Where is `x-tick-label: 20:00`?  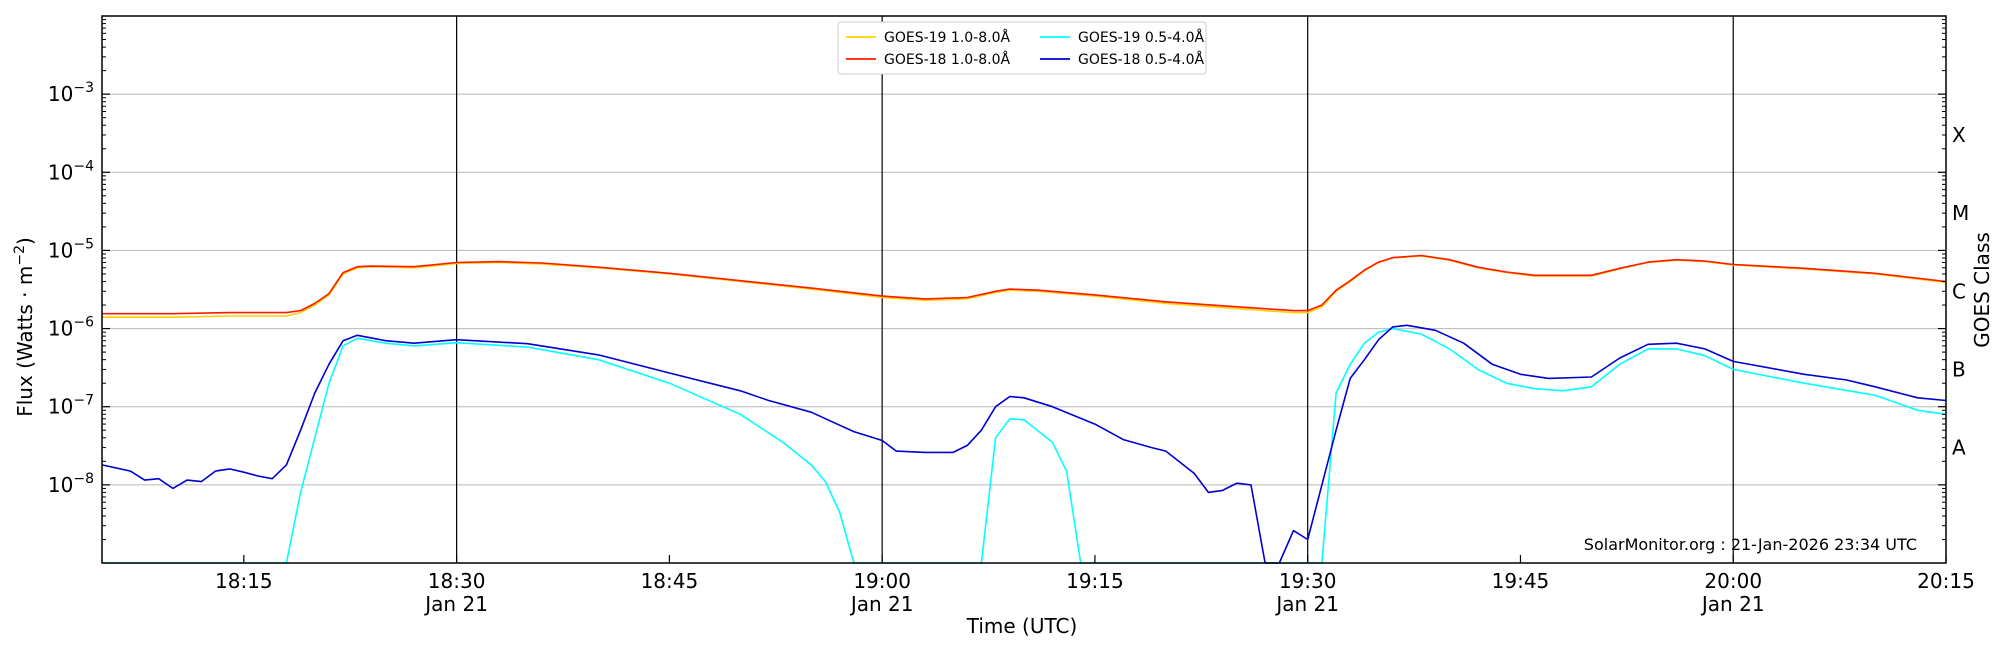
x-tick-label: 20:00 is located at coordinates (1733, 581).